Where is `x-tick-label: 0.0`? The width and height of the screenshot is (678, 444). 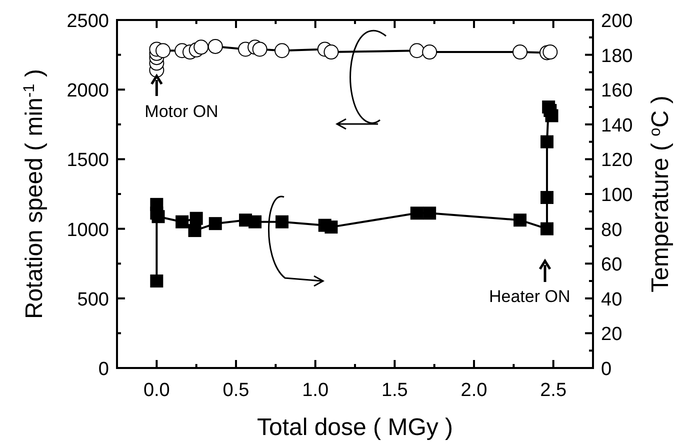
x-tick-label: 0.0 is located at coordinates (156, 390).